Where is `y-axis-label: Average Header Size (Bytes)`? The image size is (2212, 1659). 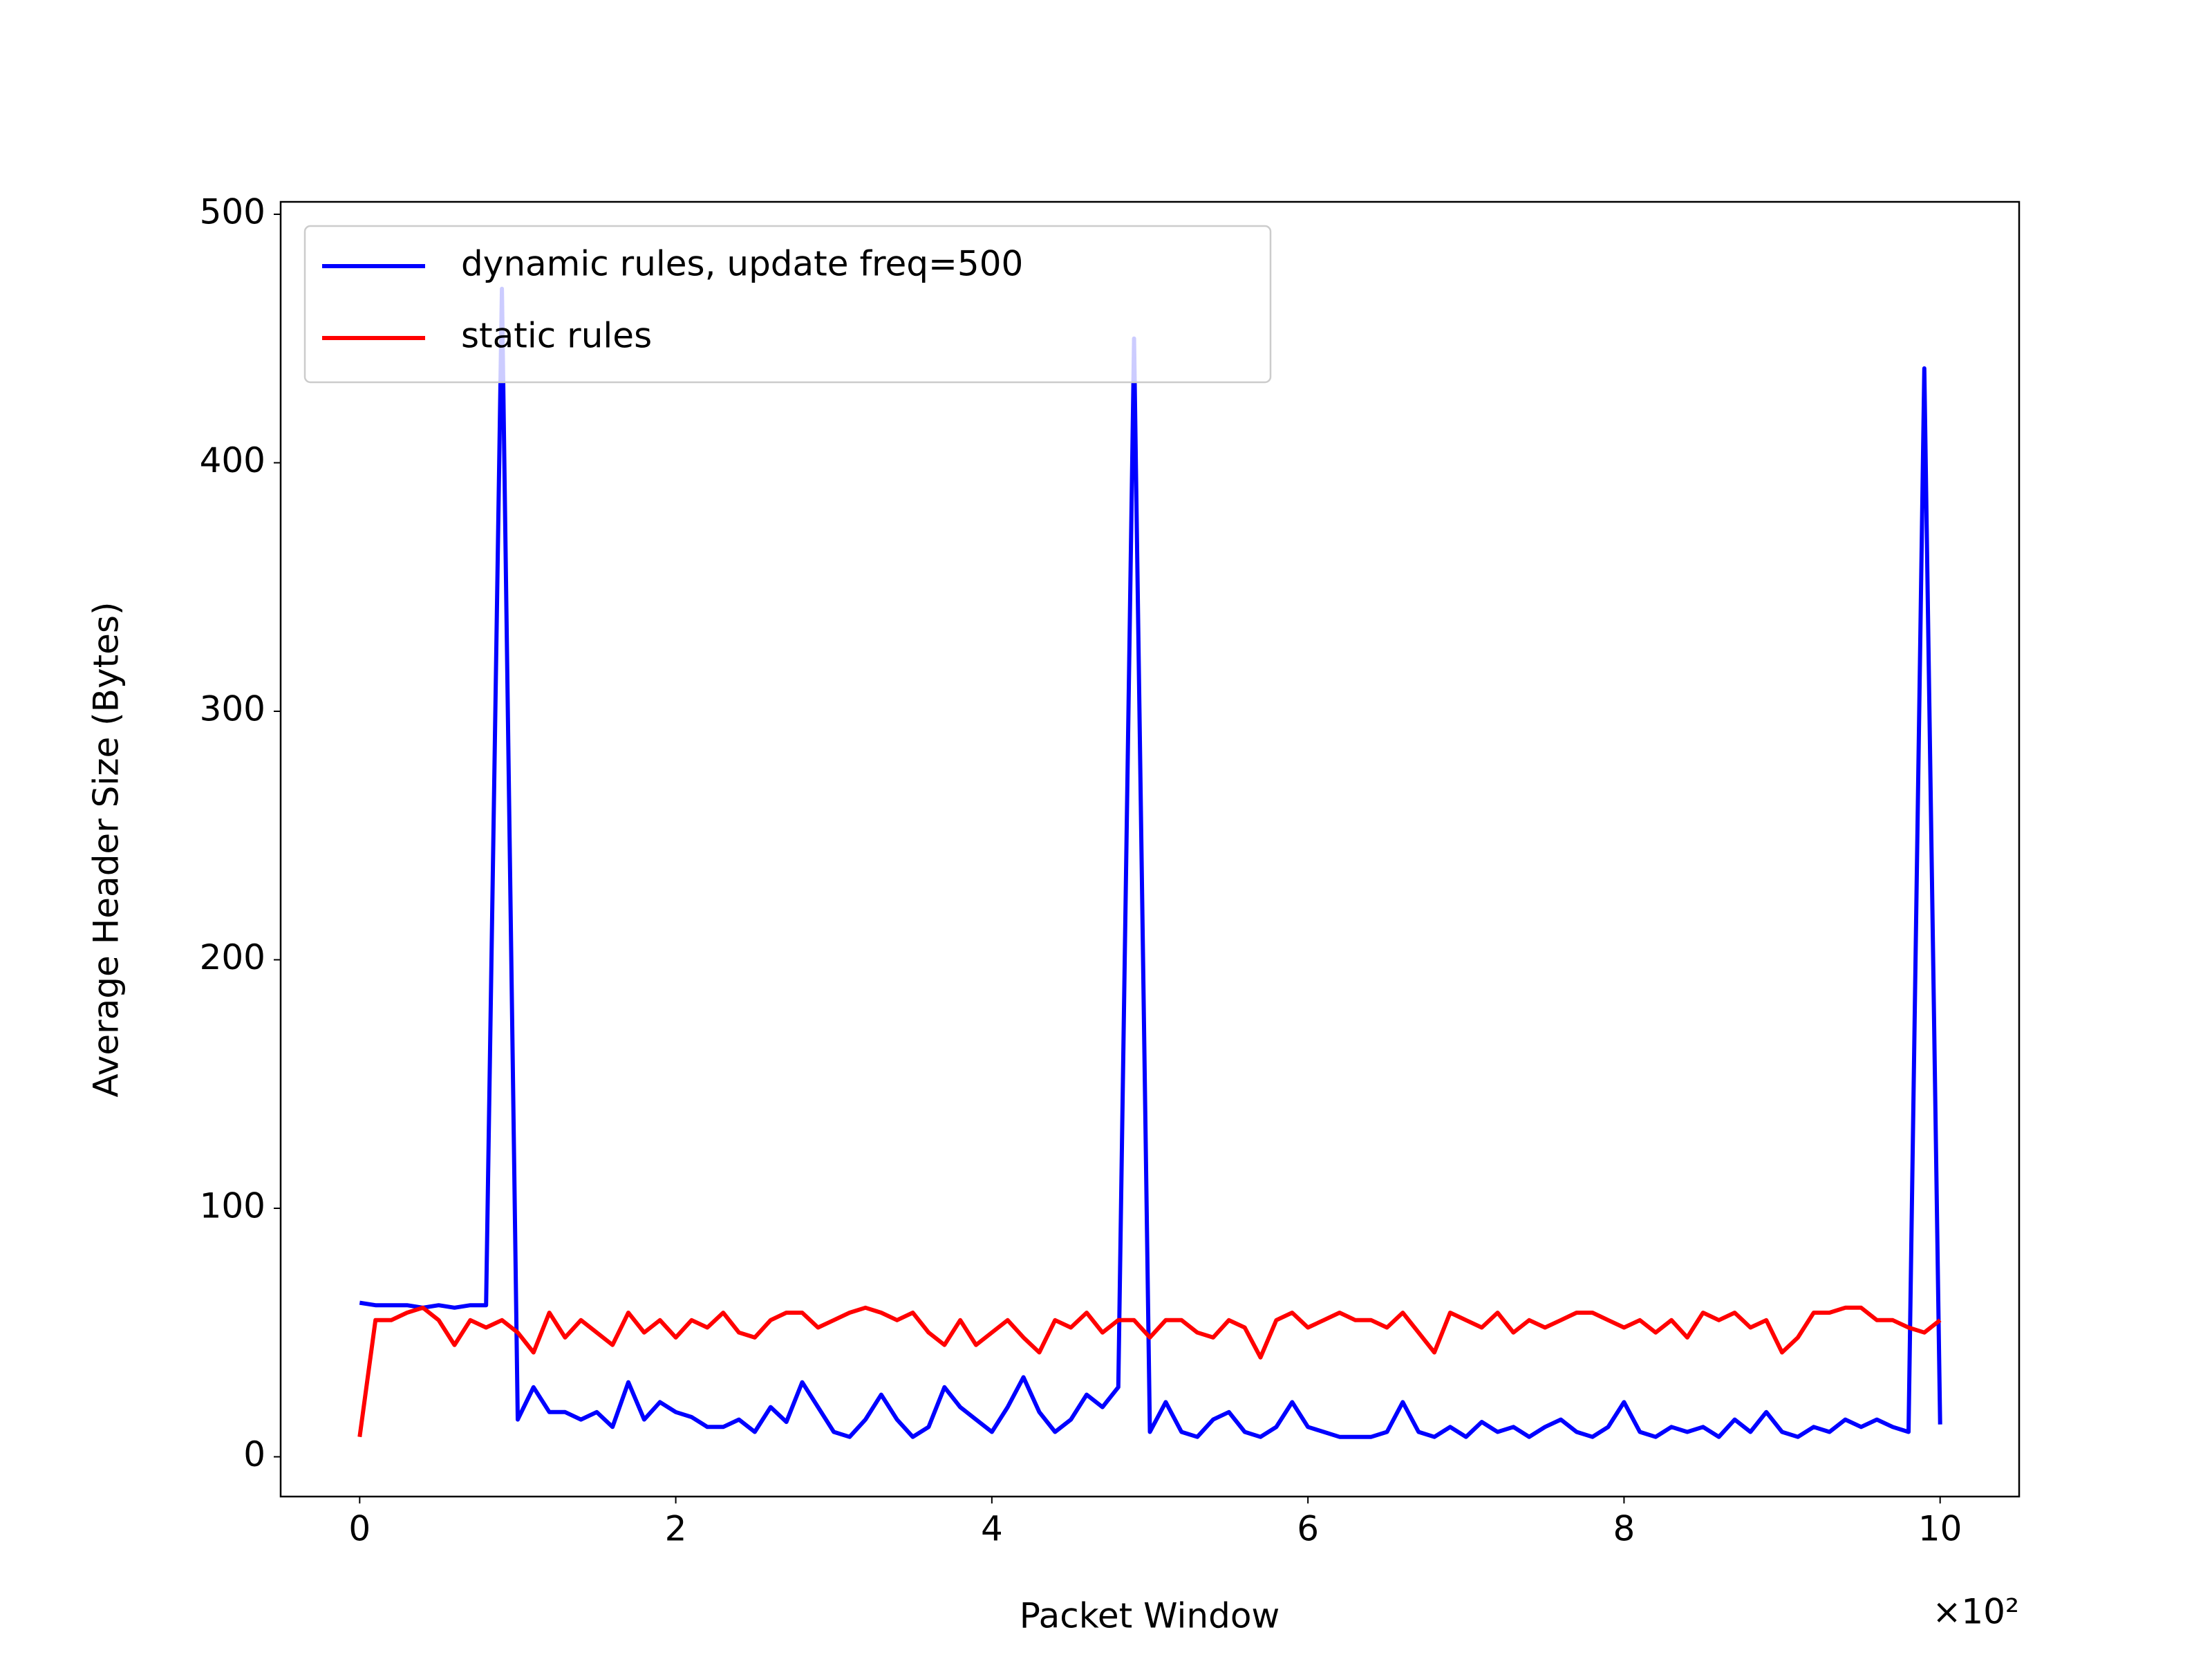 y-axis-label: Average Header Size (Bytes) is located at coordinates (106, 849).